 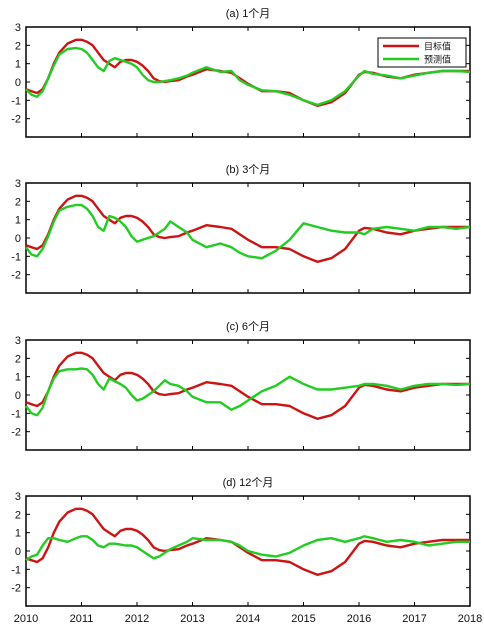 I want to click on panel-title: (b) 3个月, so click(x=248, y=169).